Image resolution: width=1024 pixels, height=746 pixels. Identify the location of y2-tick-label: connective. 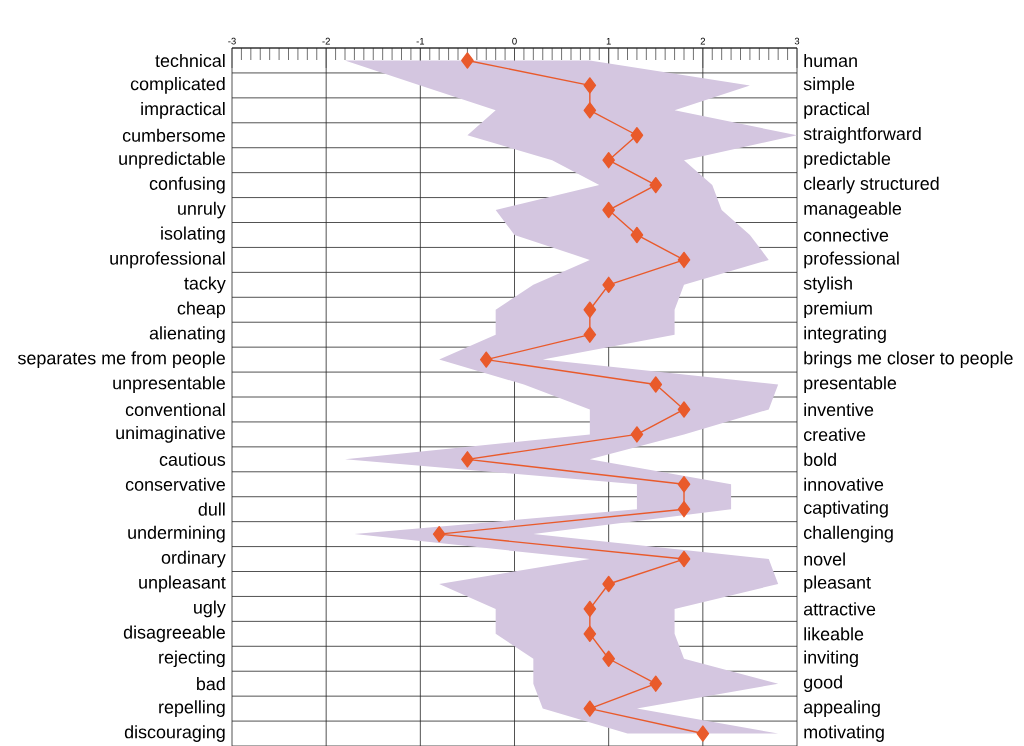
(846, 235).